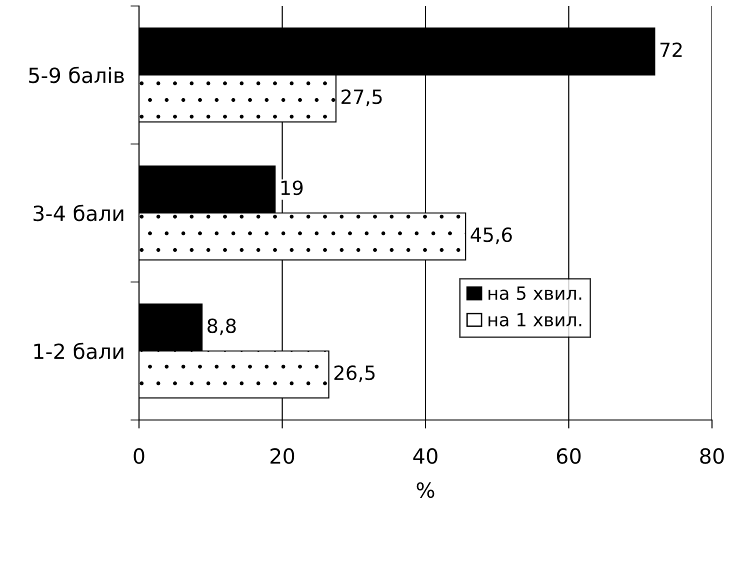 The width and height of the screenshot is (733, 576). Describe the element at coordinates (535, 319) in the screenshot. I see `legend-label: на 1 хвил.` at that location.